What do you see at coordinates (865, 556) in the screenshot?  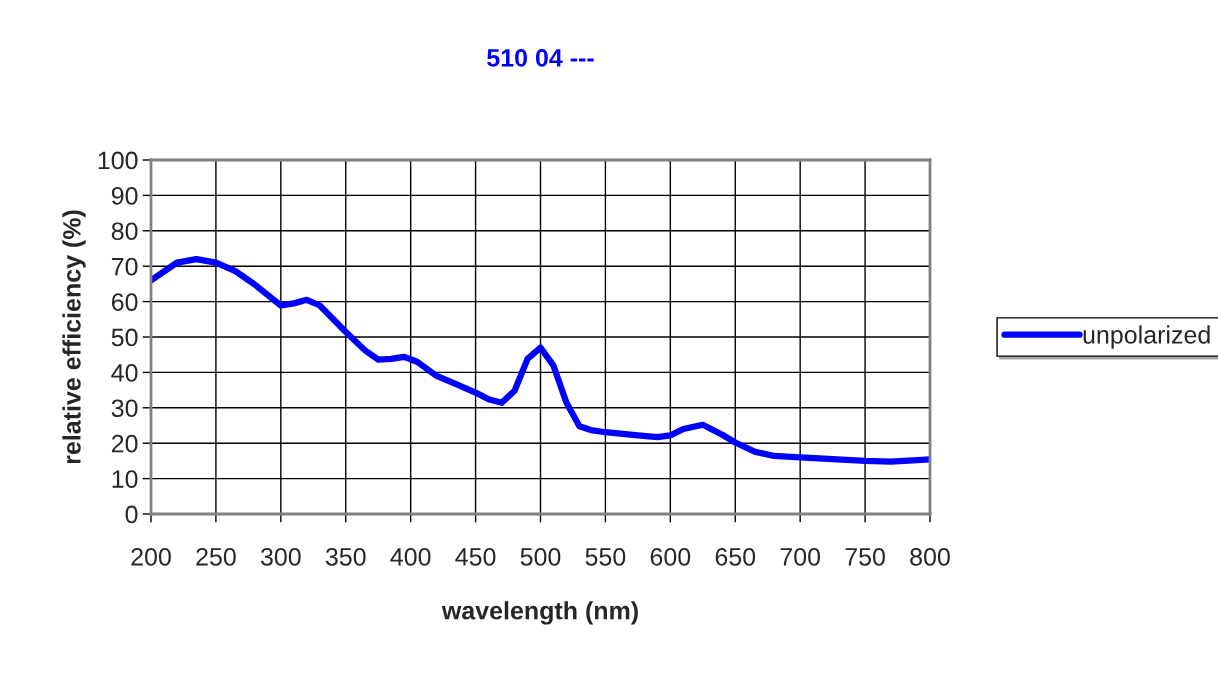 I see `x-tick-label: 750` at bounding box center [865, 556].